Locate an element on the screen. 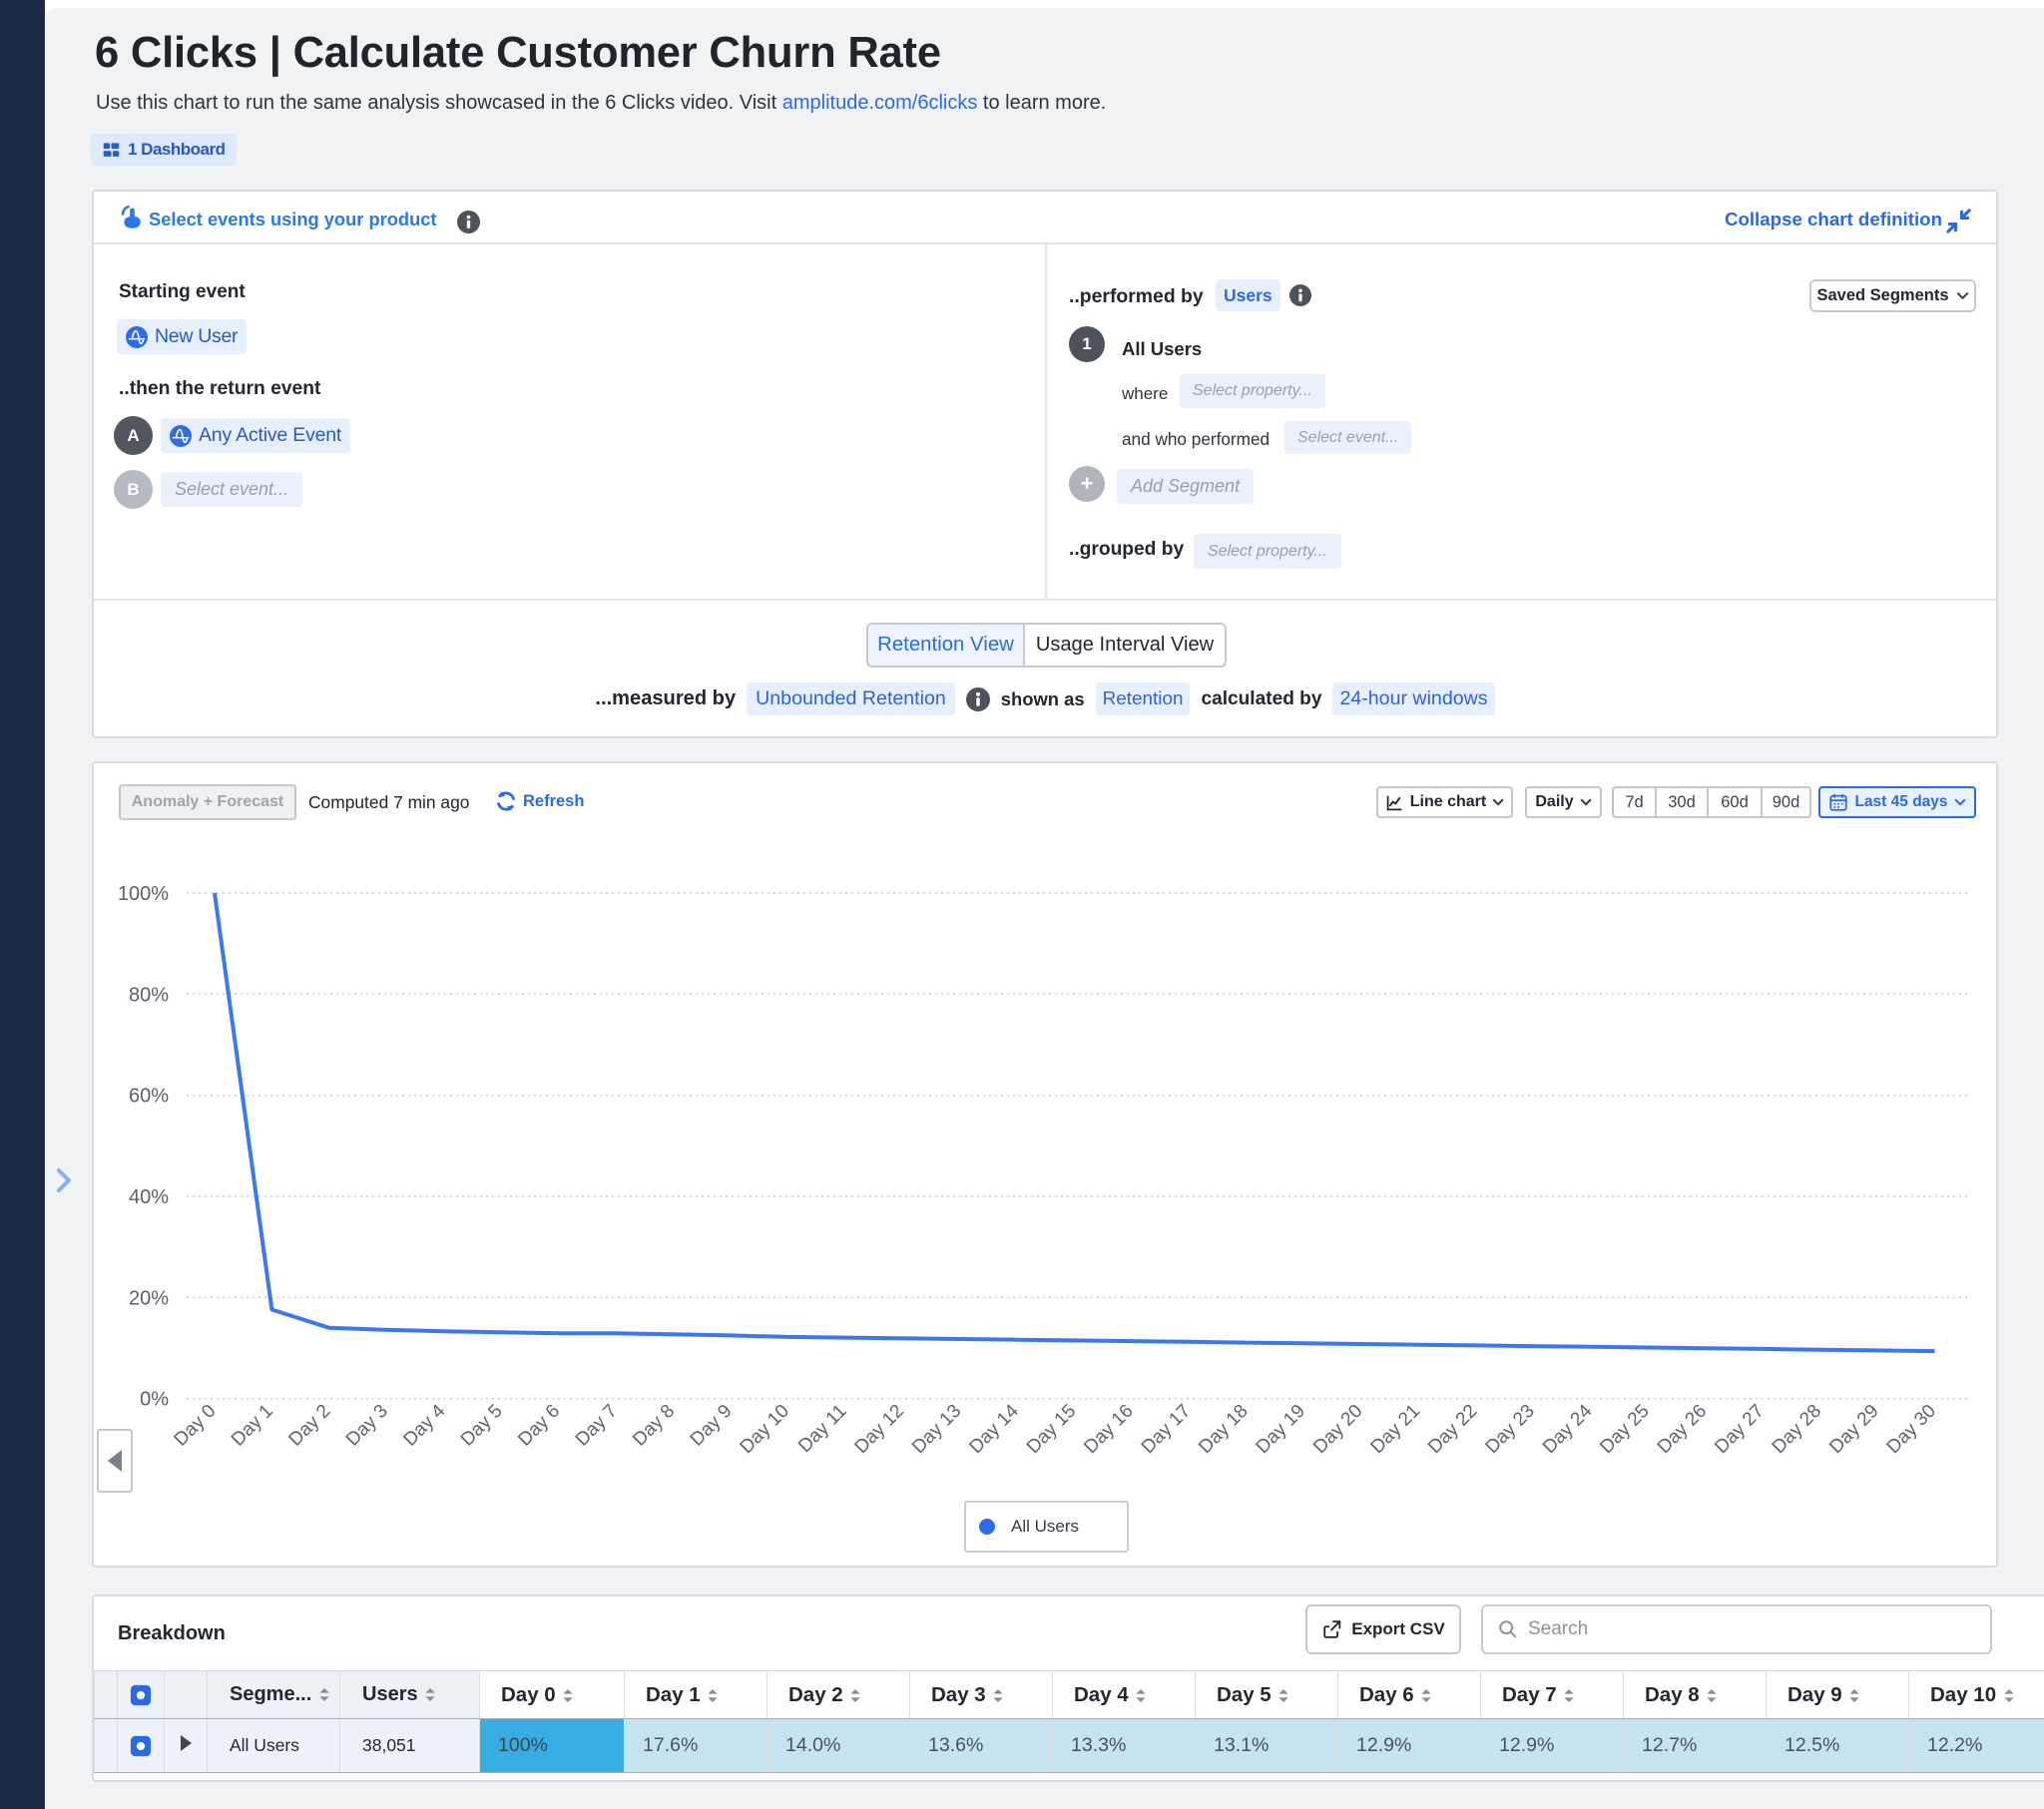 The height and width of the screenshot is (1809, 2044). svg-text: Day 1 is located at coordinates (252, 1426).